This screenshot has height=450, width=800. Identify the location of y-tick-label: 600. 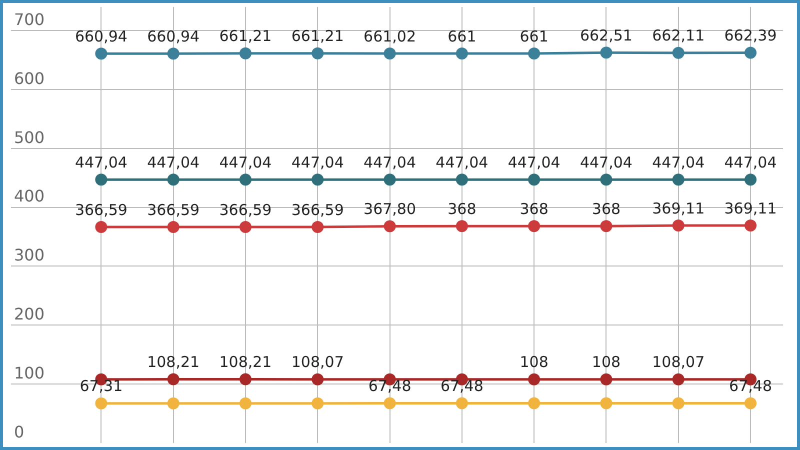
(29, 78).